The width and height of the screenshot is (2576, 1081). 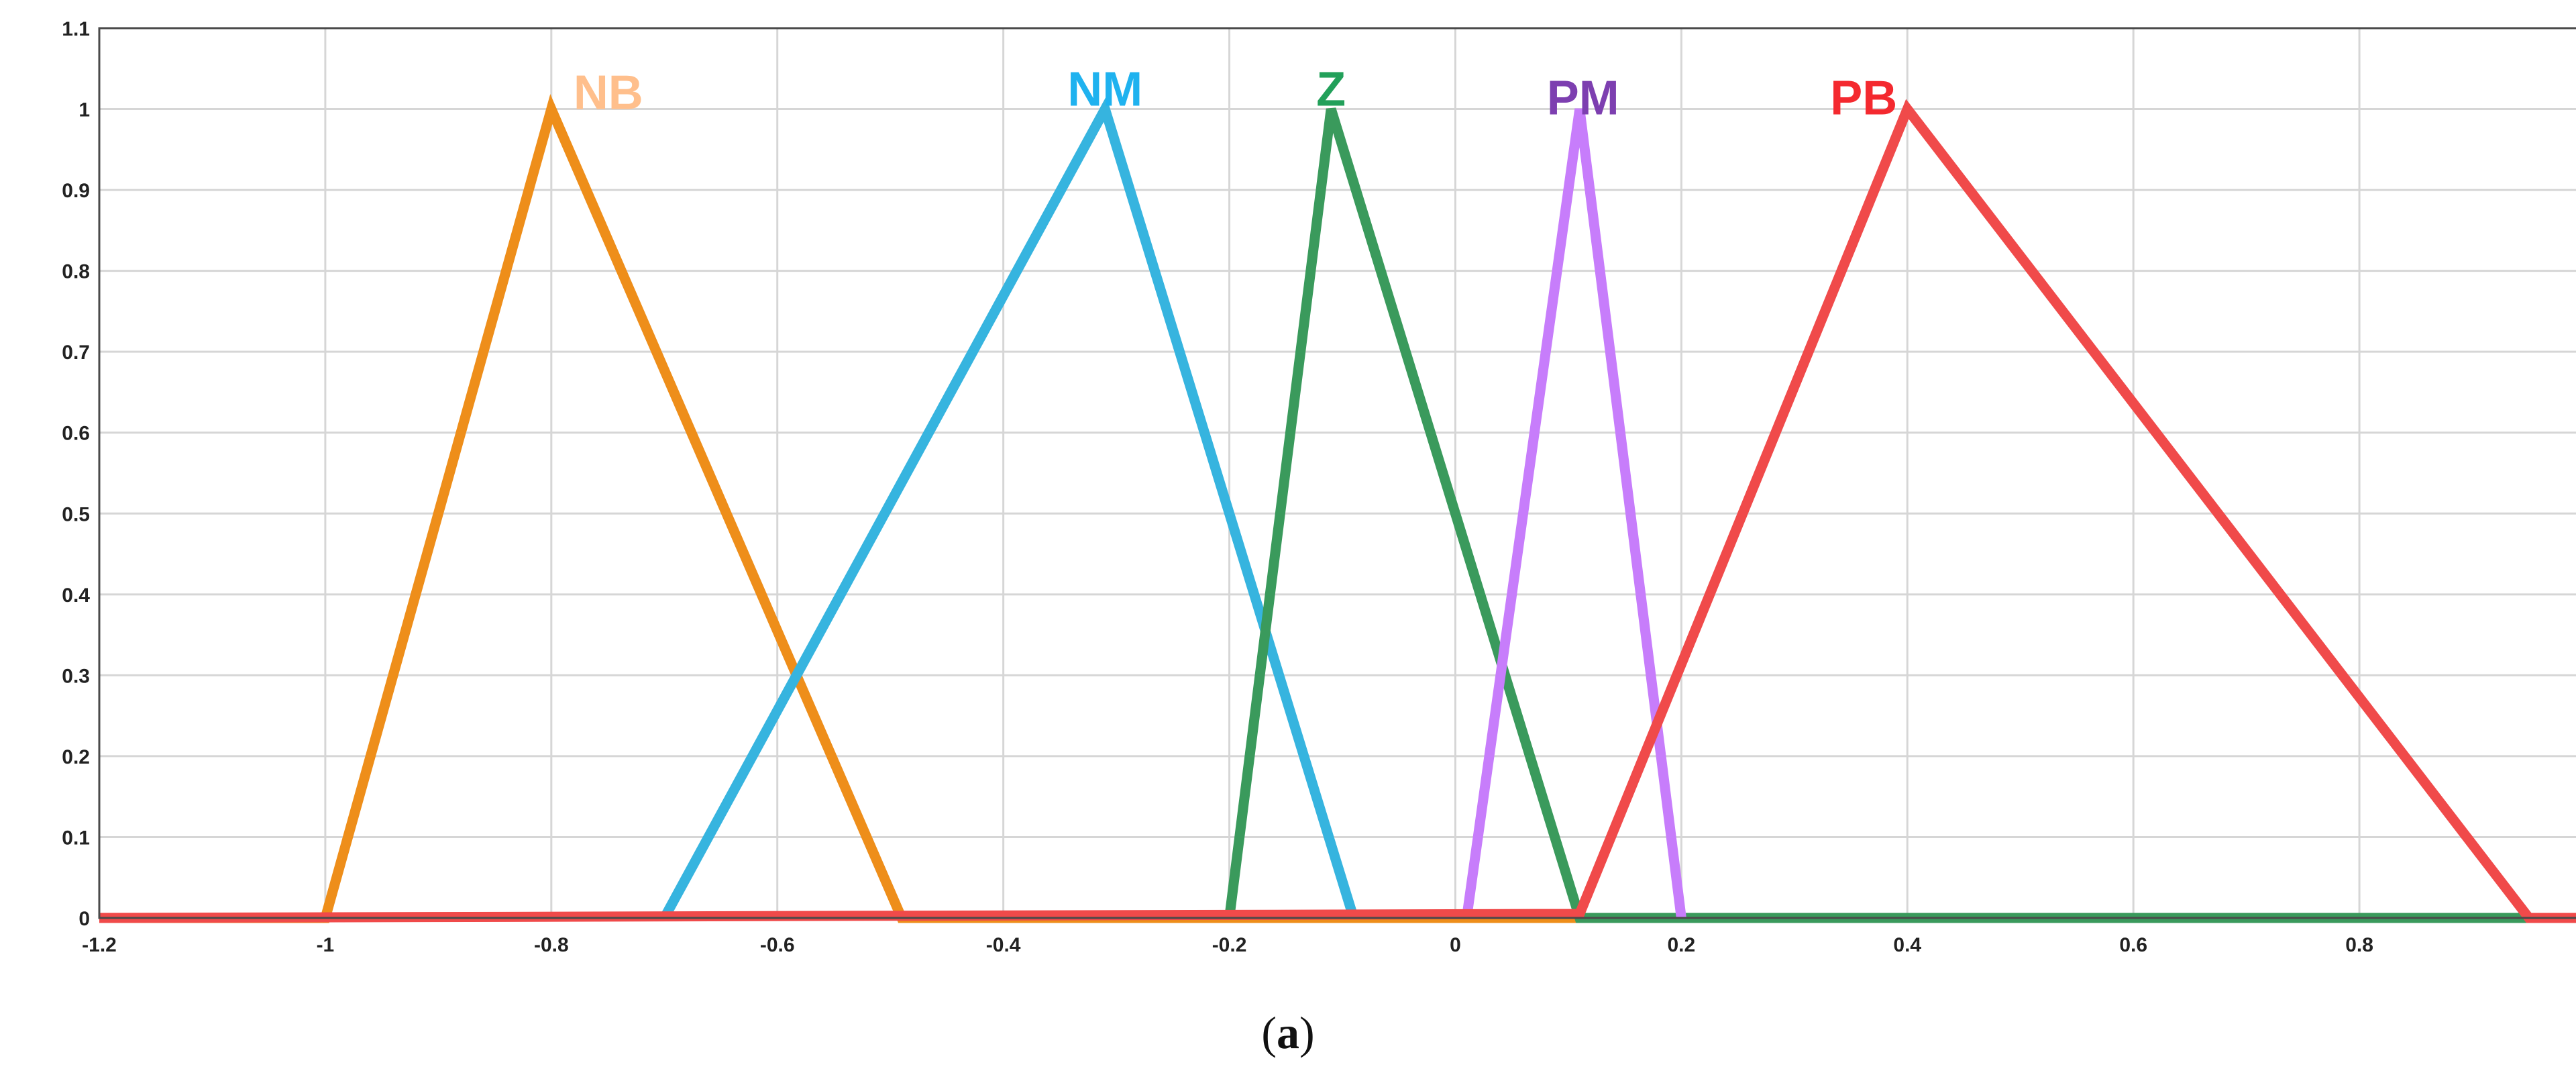 I want to click on x-tick-label: 0.8, so click(x=2359, y=945).